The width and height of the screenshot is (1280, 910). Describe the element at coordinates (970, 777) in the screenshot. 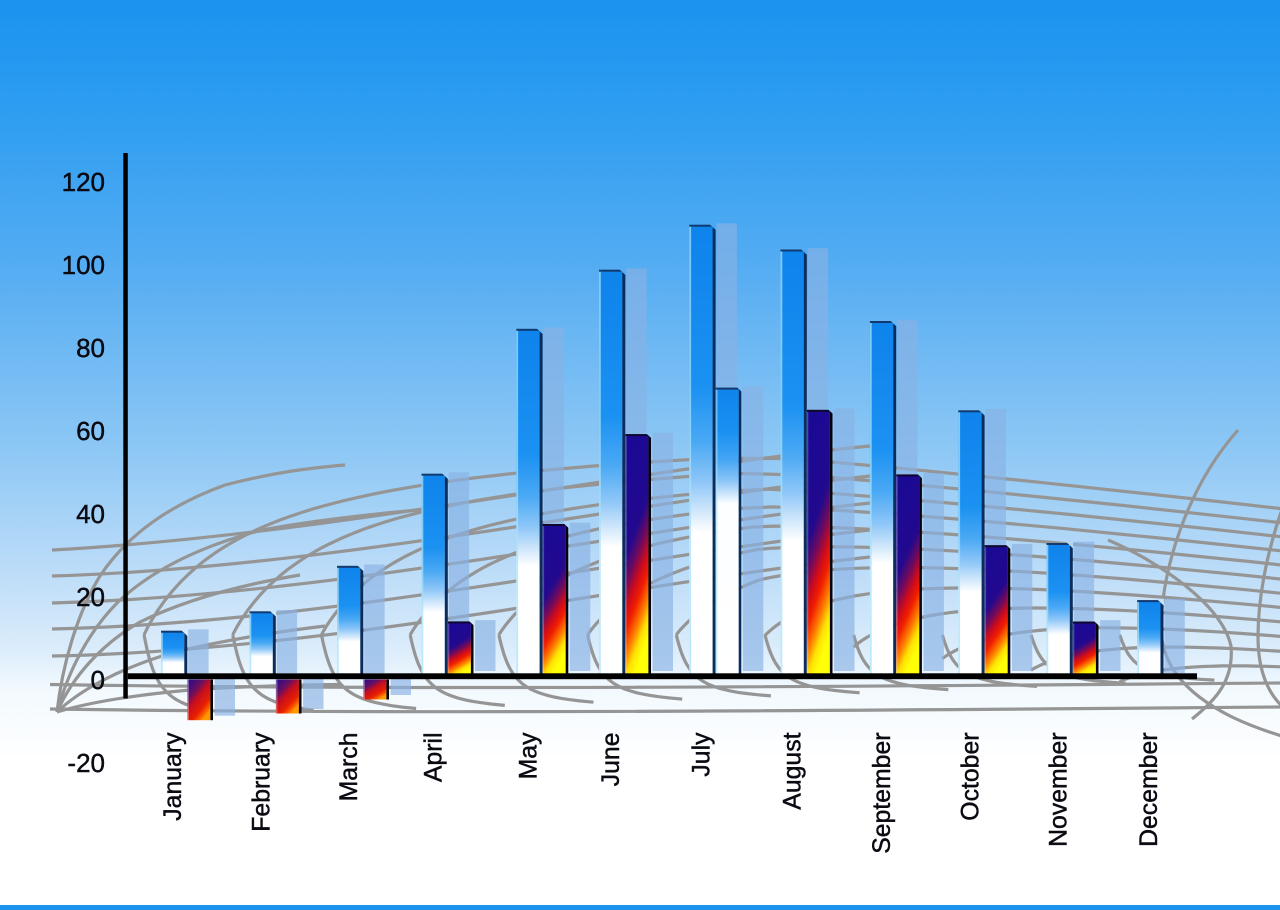

I see `svg-text: October` at that location.